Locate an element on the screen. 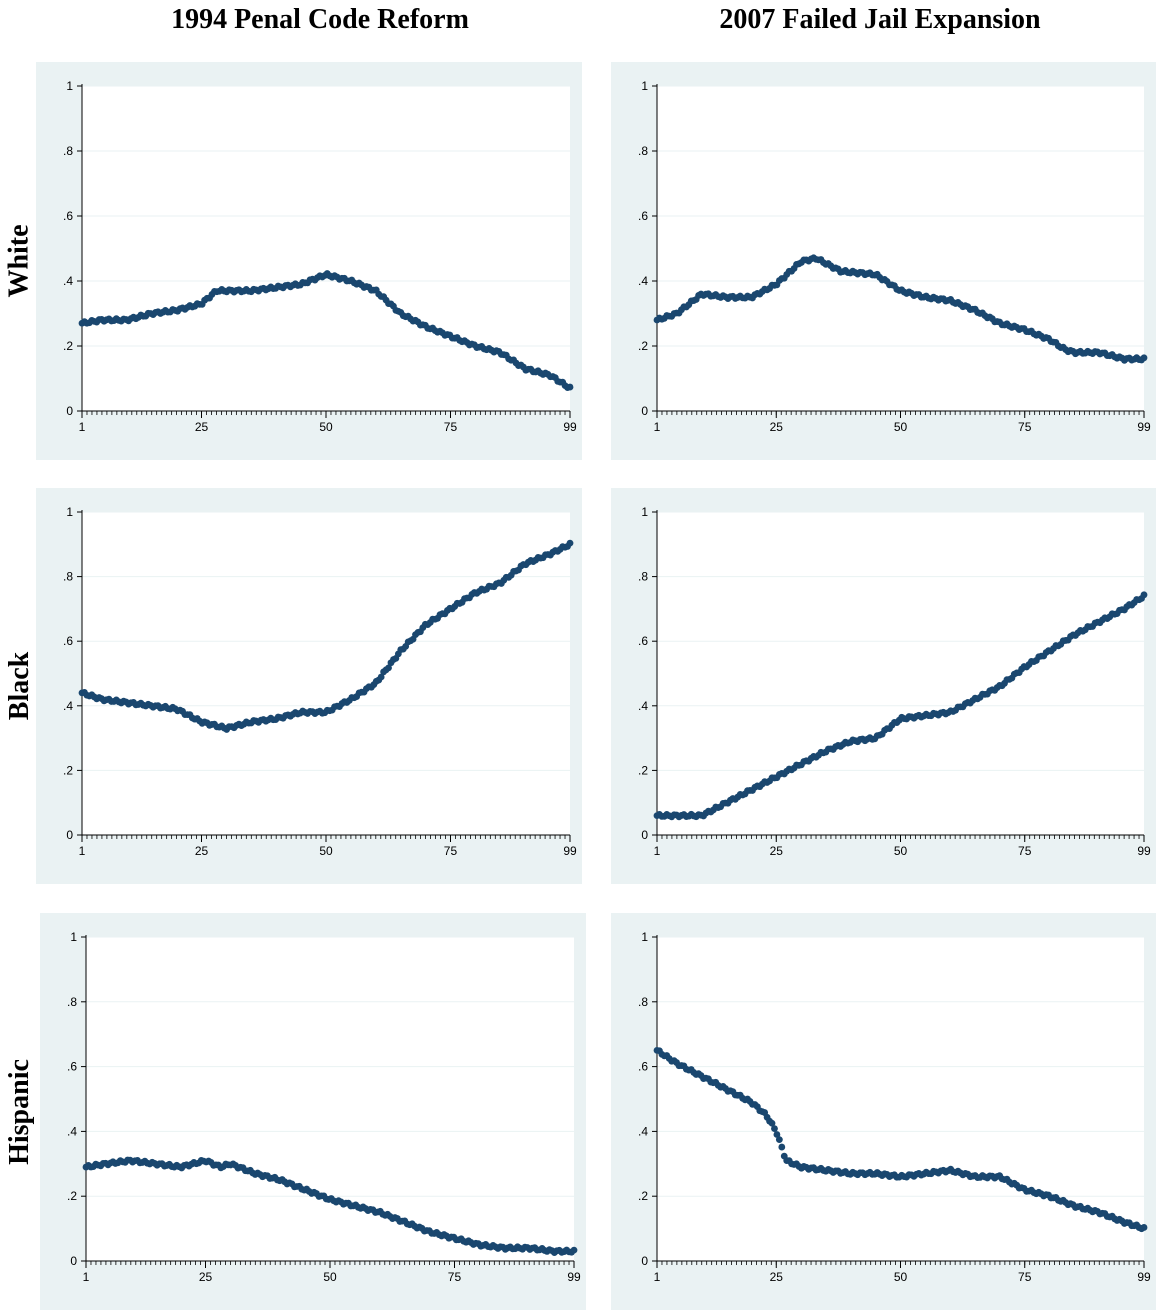 The width and height of the screenshot is (1156, 1311). row-title-black-text: Black is located at coordinates (19, 686).